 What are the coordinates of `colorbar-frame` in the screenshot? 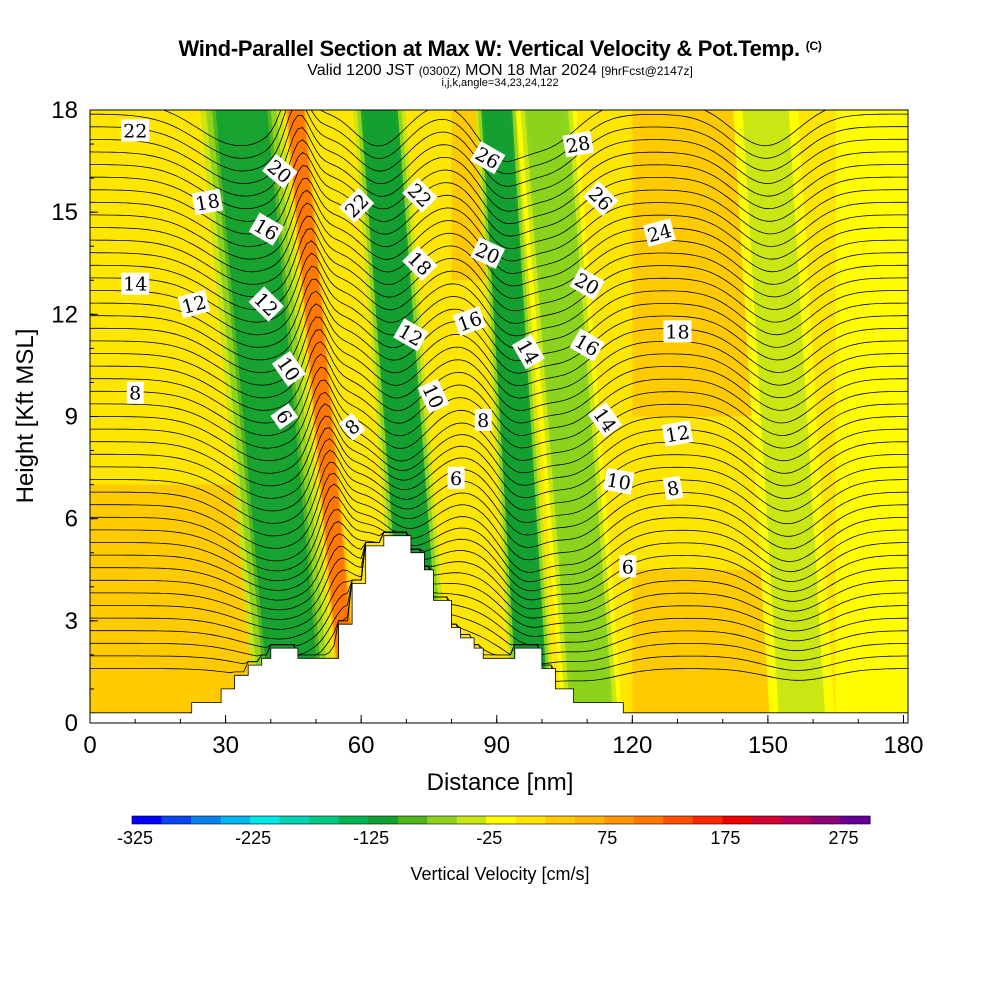 It's located at (501, 820).